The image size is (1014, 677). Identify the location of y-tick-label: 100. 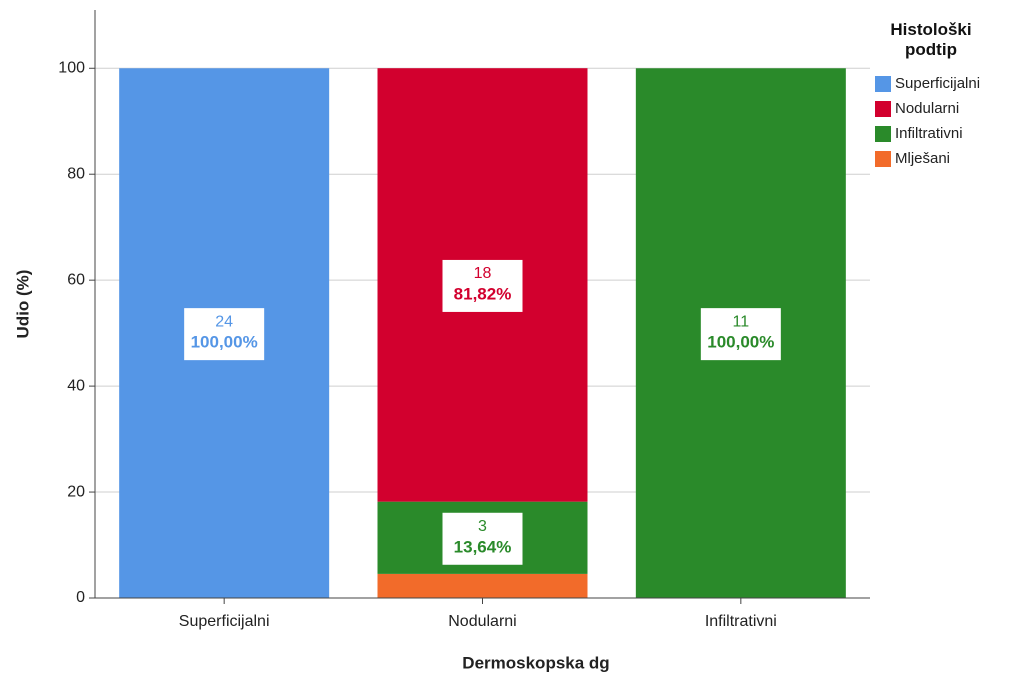
(71, 67).